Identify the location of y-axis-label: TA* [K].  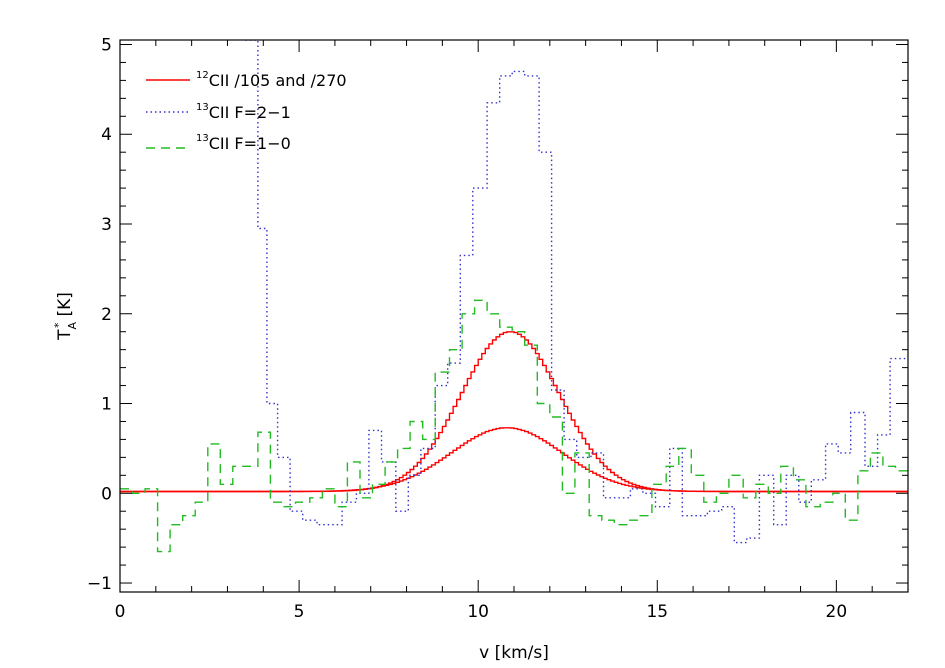
(65, 316).